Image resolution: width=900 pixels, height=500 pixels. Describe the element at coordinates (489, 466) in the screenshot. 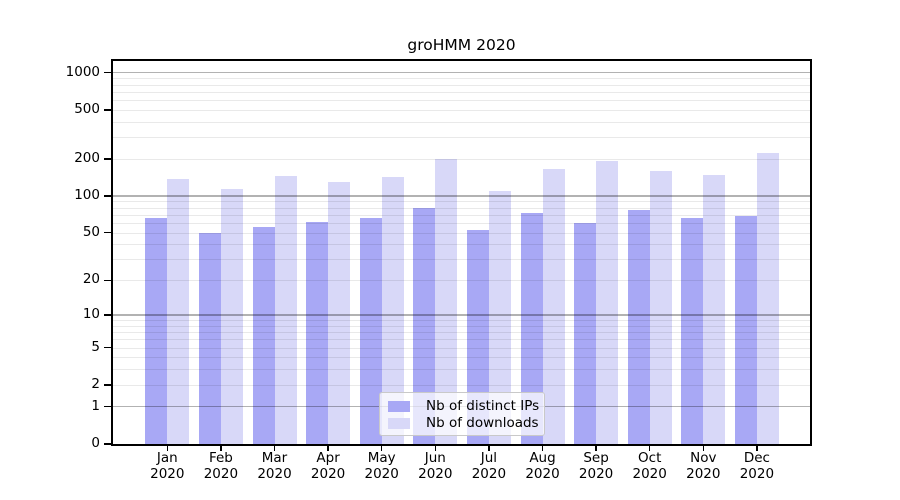

I see `x-axis-tick-label: Jul 2020` at that location.